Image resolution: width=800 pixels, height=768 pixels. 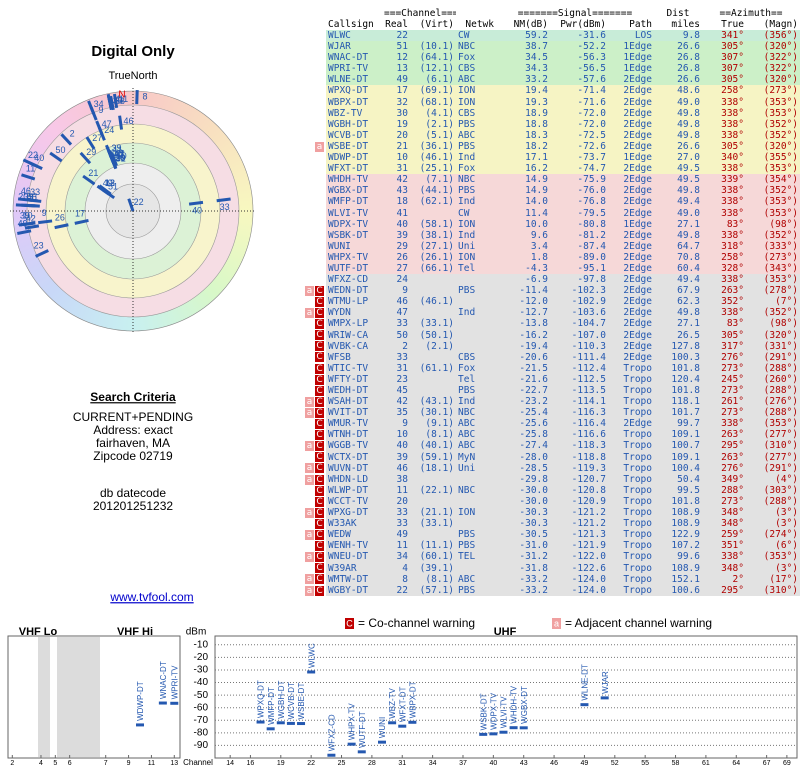 I want to click on cell-dist: 100.7, so click(x=685, y=446).